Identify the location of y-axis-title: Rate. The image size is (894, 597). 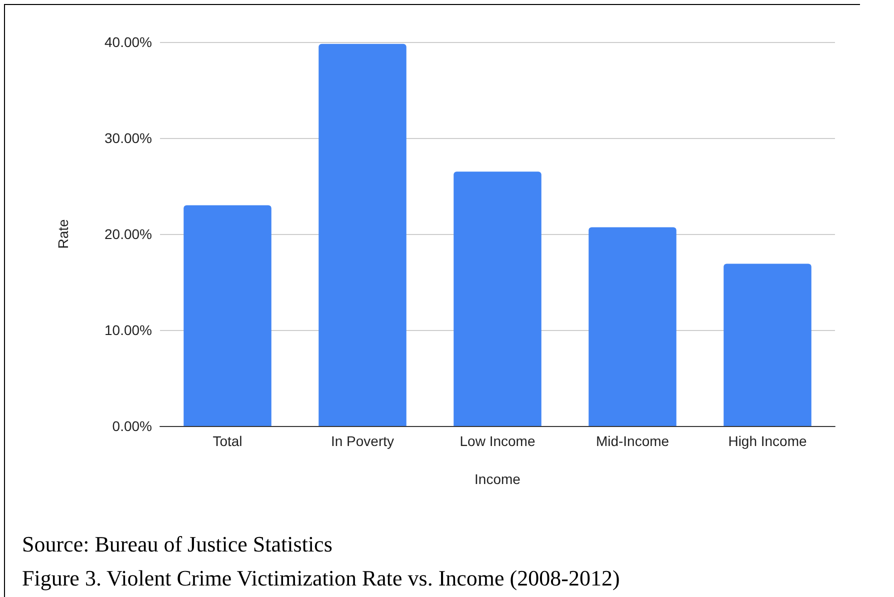
(63, 234).